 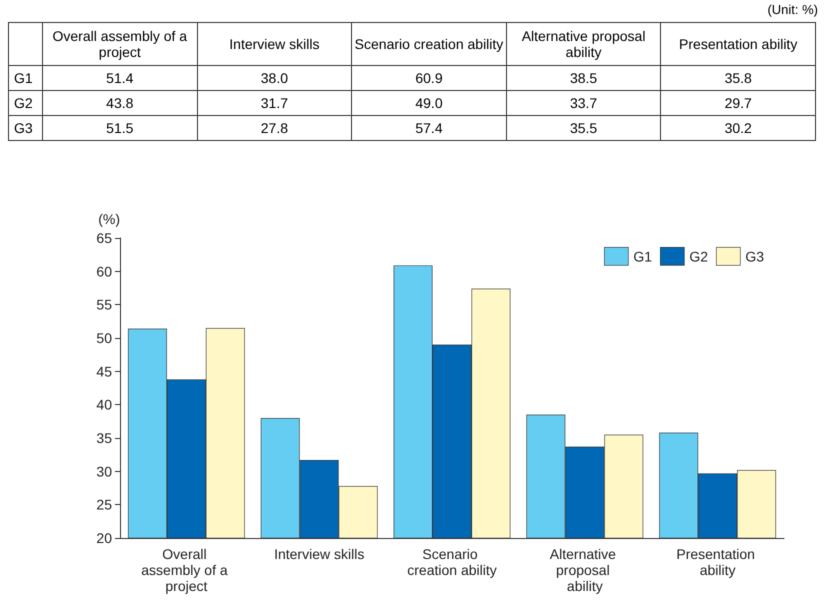 I want to click on text: G3, so click(x=23, y=128).